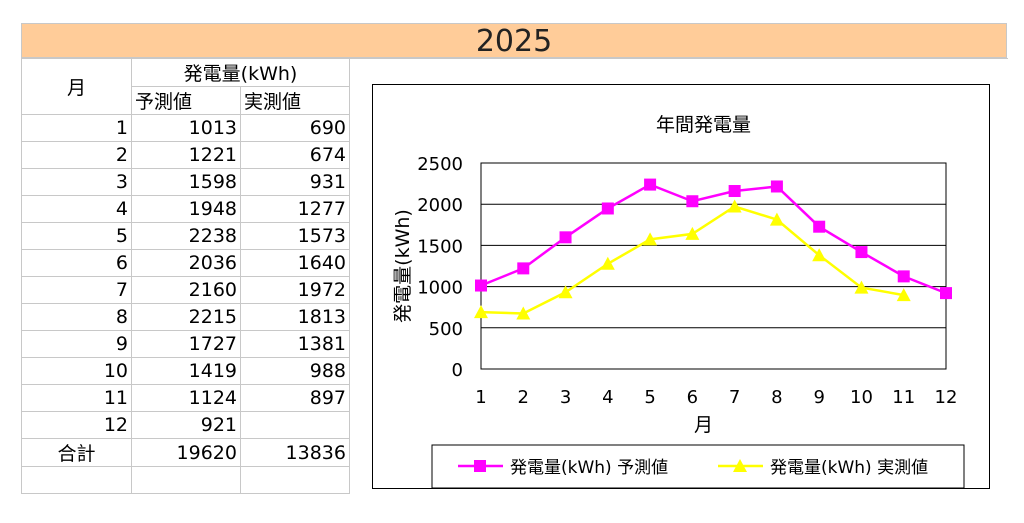 The image size is (1024, 523). What do you see at coordinates (76, 236) in the screenshot?
I see `cell-month: 5` at bounding box center [76, 236].